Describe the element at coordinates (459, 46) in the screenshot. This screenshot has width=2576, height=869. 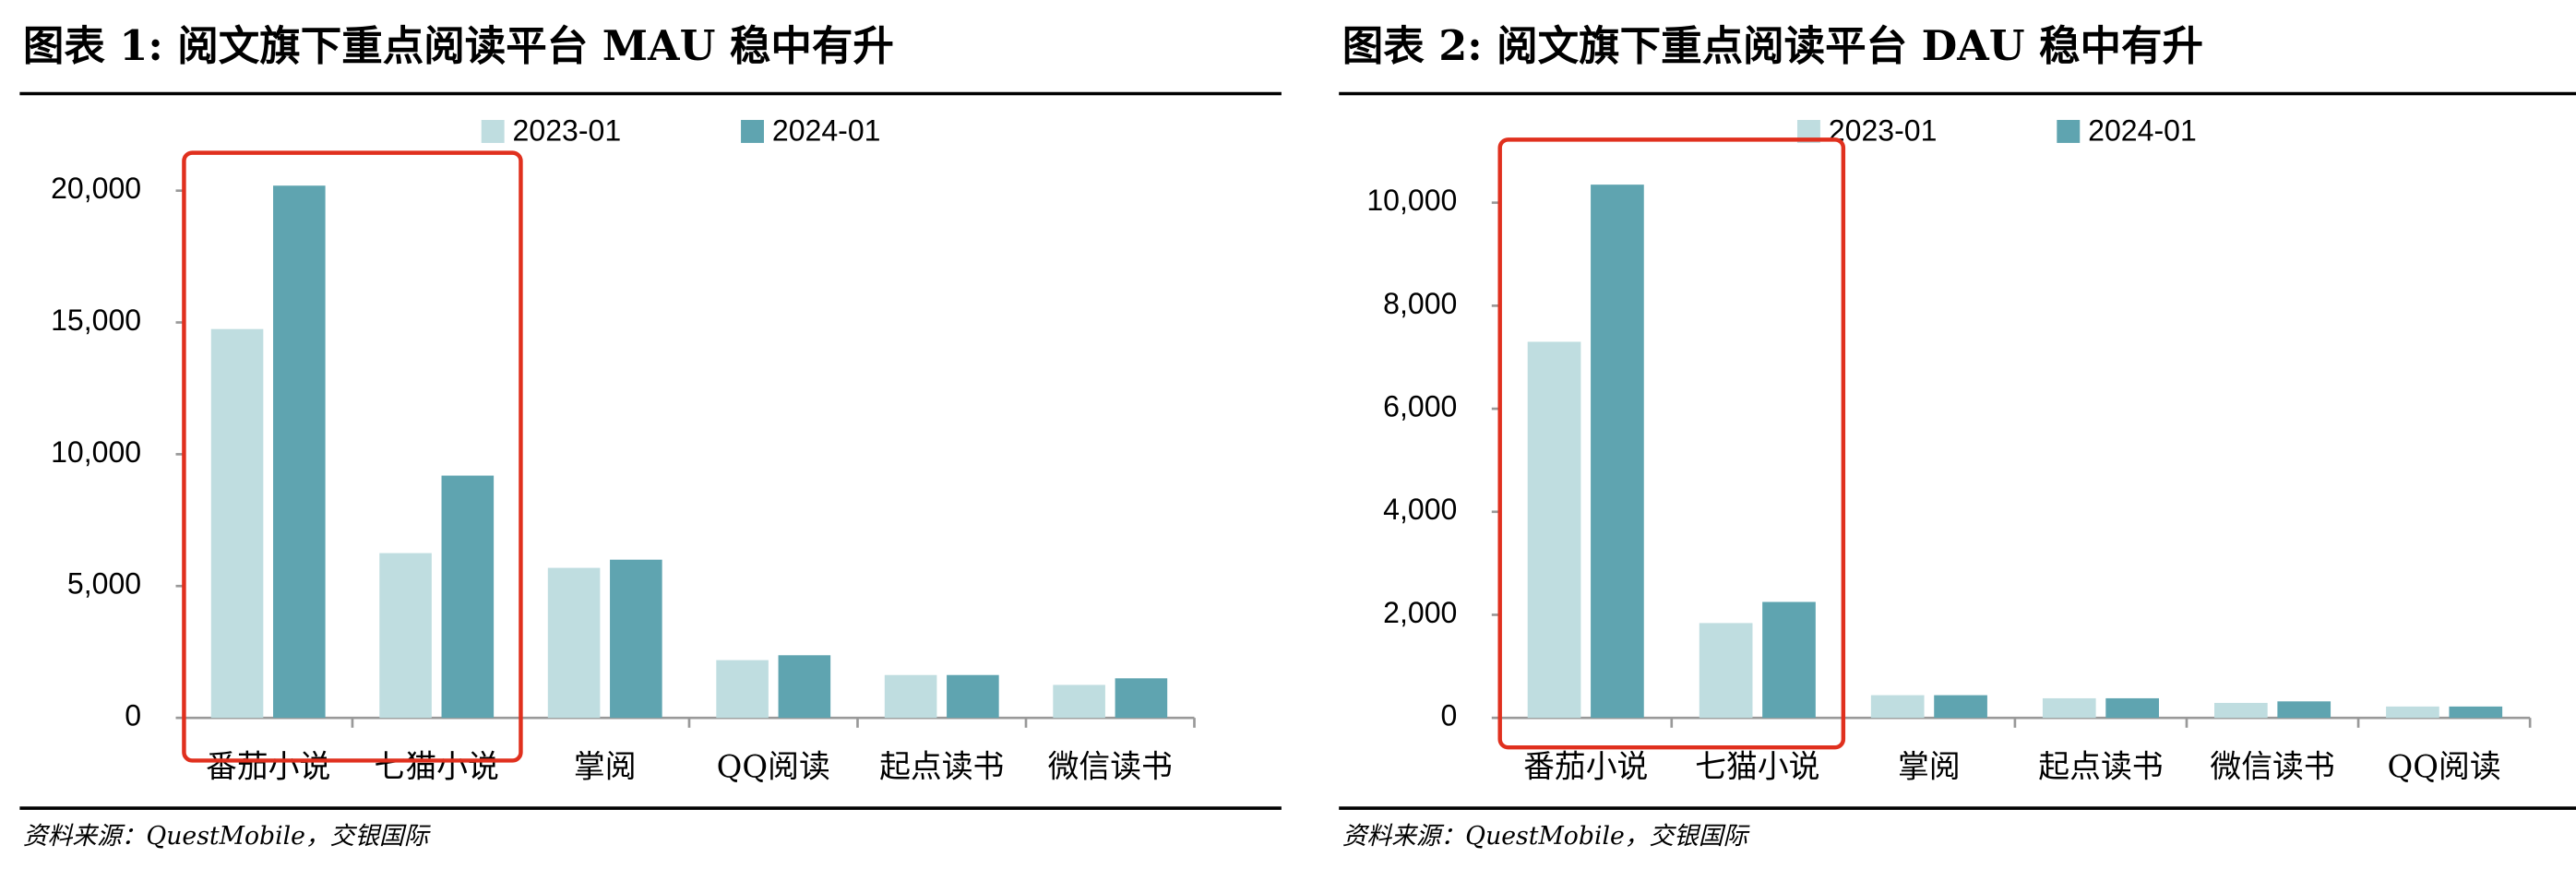
I see `chart-title: 图表 1: 阅文旗下重点阅读平台 MAU 稳中有升` at that location.